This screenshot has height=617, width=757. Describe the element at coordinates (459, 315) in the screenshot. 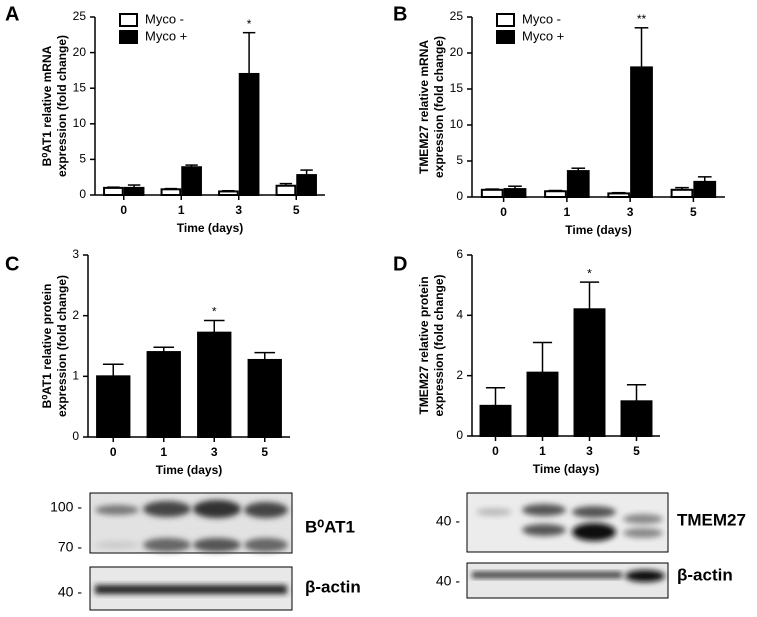

I see `y-tick-label: 4` at that location.